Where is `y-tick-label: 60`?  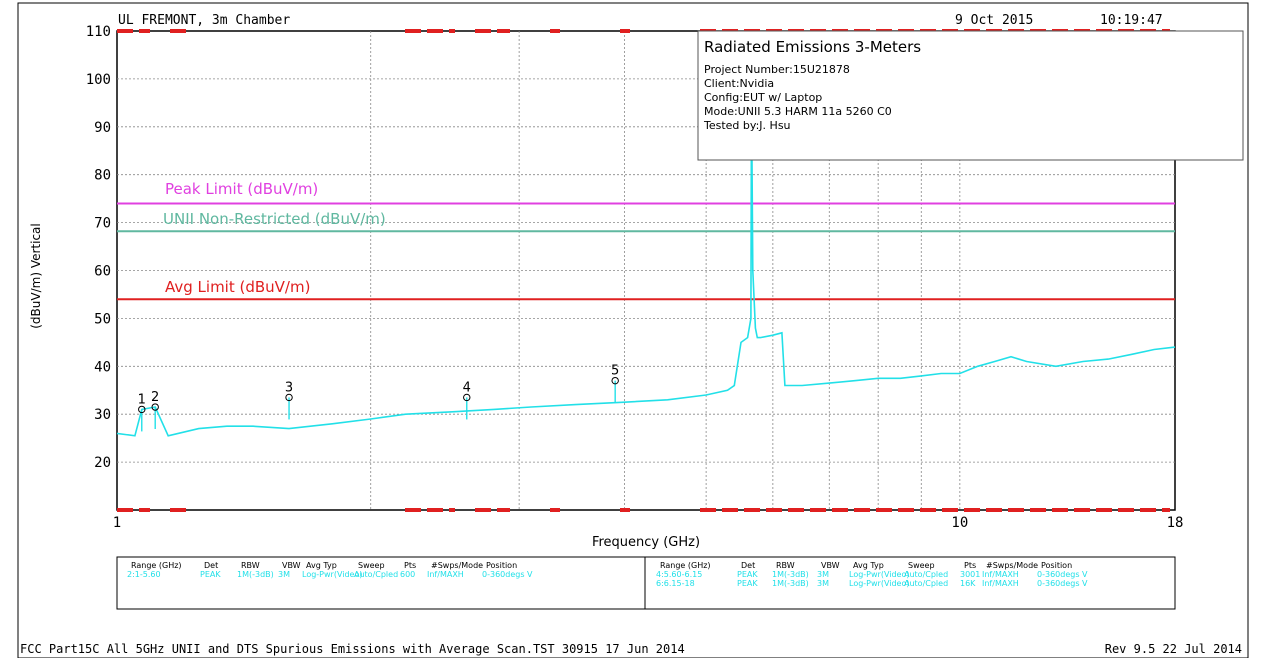
y-tick-label: 60 is located at coordinates (102, 272).